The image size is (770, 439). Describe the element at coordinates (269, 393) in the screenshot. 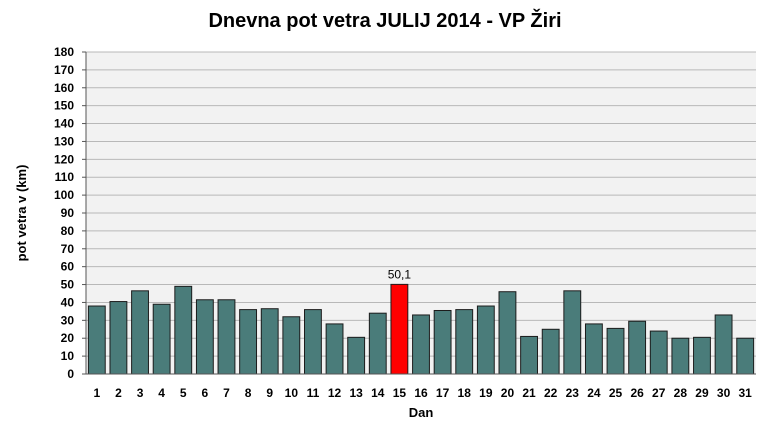

I see `x-tick-label: 9` at that location.